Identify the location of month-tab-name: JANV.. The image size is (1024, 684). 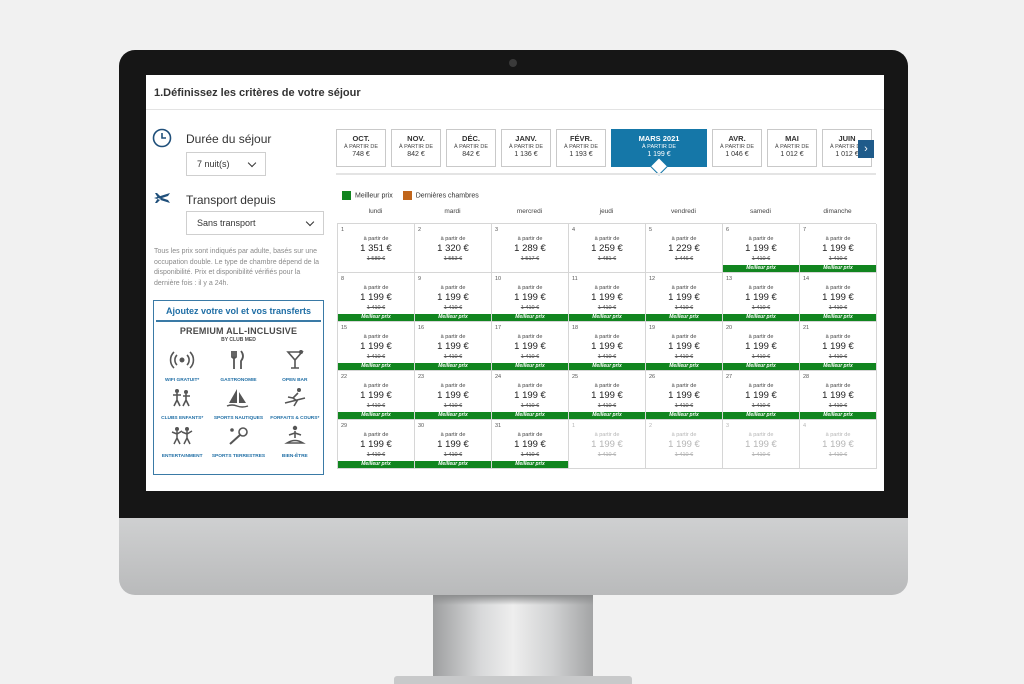
(526, 138).